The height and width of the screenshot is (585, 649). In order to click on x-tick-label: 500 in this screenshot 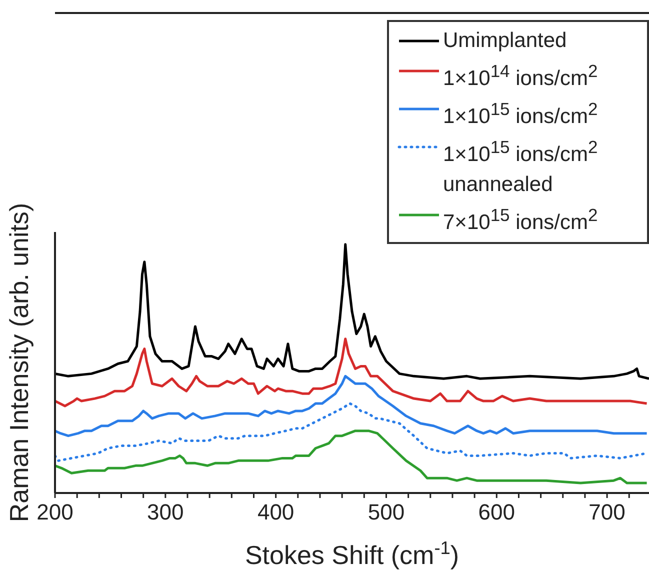, I will do `click(386, 512)`.